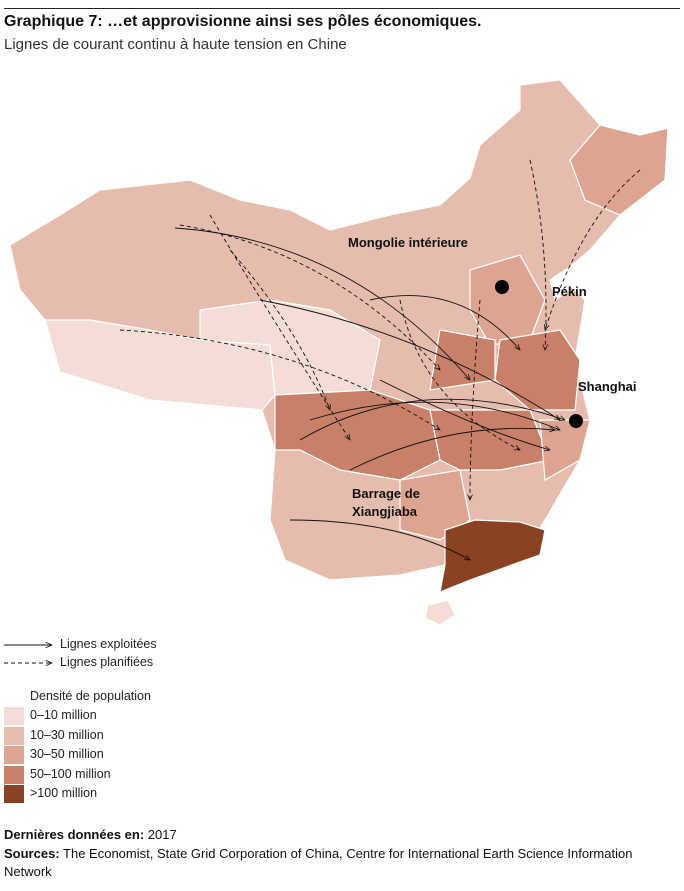  Describe the element at coordinates (162, 834) in the screenshot. I see `date: 2017` at that location.